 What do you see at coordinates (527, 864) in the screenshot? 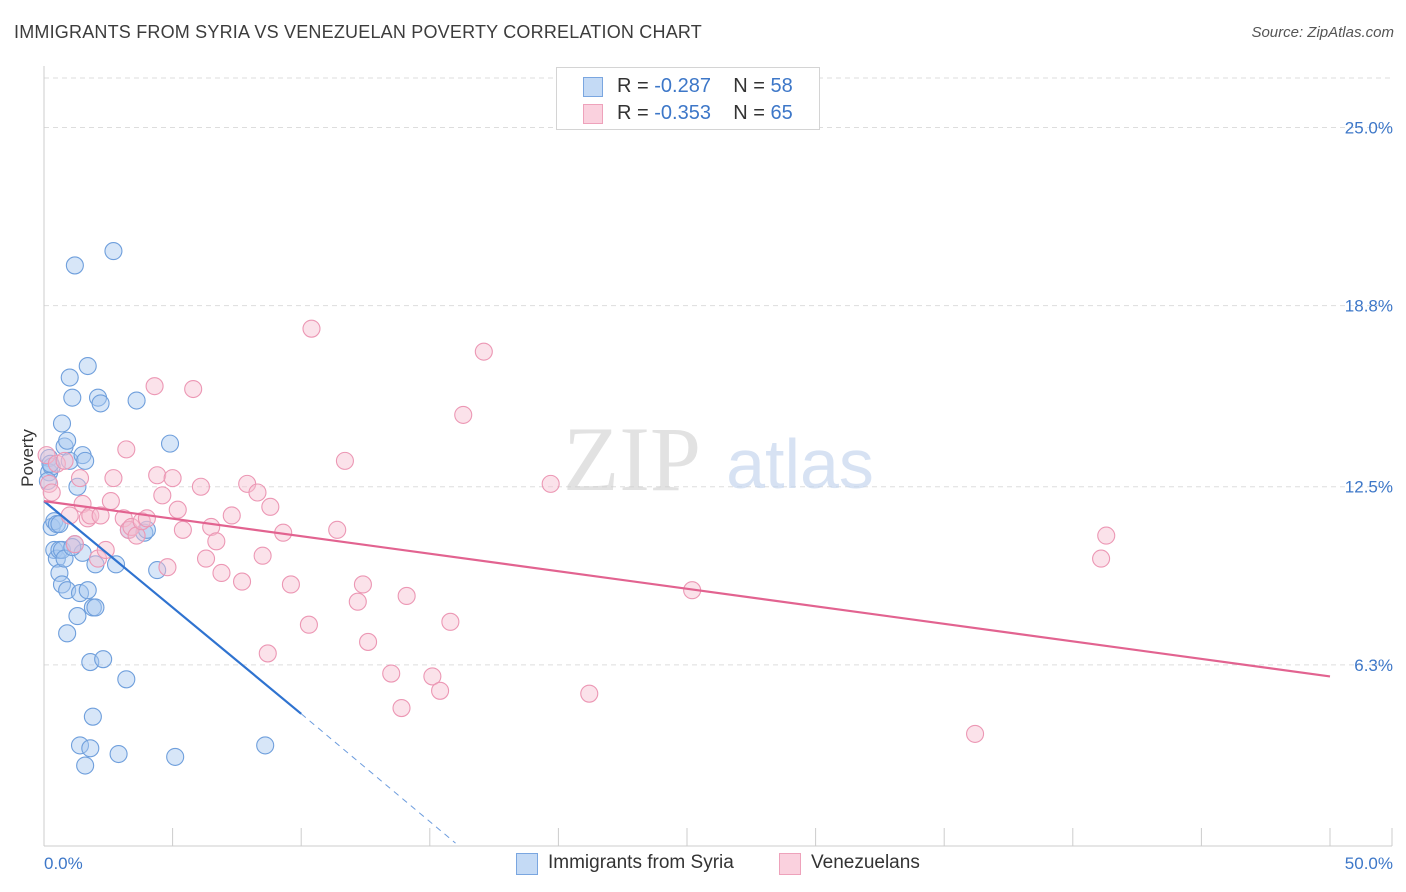
I see `bottom-legend-swatch-blue` at bounding box center [527, 864].